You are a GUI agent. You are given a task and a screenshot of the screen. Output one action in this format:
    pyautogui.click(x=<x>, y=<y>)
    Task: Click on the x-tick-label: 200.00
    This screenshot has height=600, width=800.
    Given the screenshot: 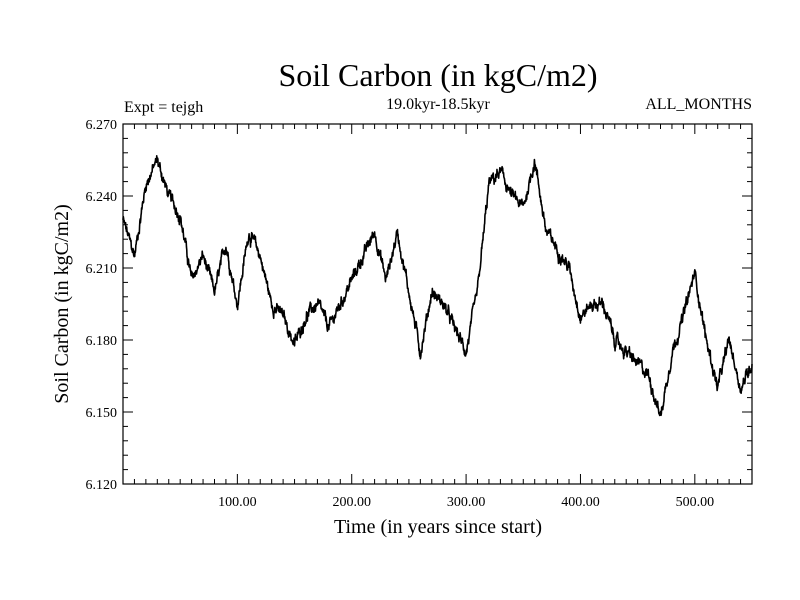 What is the action you would take?
    pyautogui.click(x=351, y=502)
    